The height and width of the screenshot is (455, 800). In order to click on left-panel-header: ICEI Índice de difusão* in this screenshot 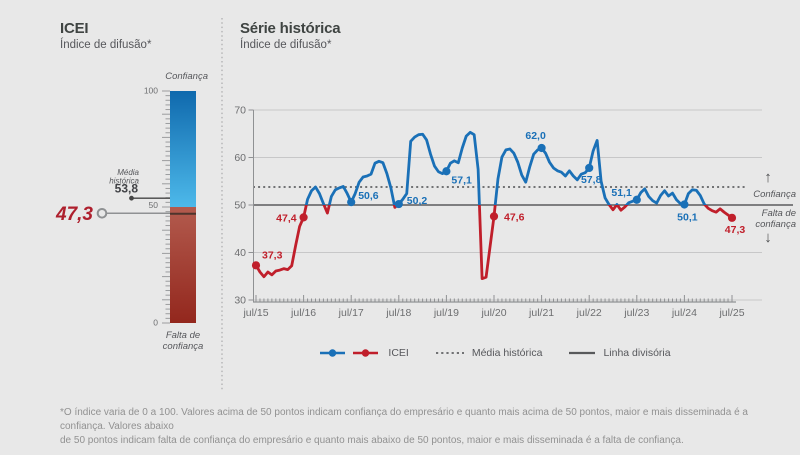, I will do `click(105, 35)`.